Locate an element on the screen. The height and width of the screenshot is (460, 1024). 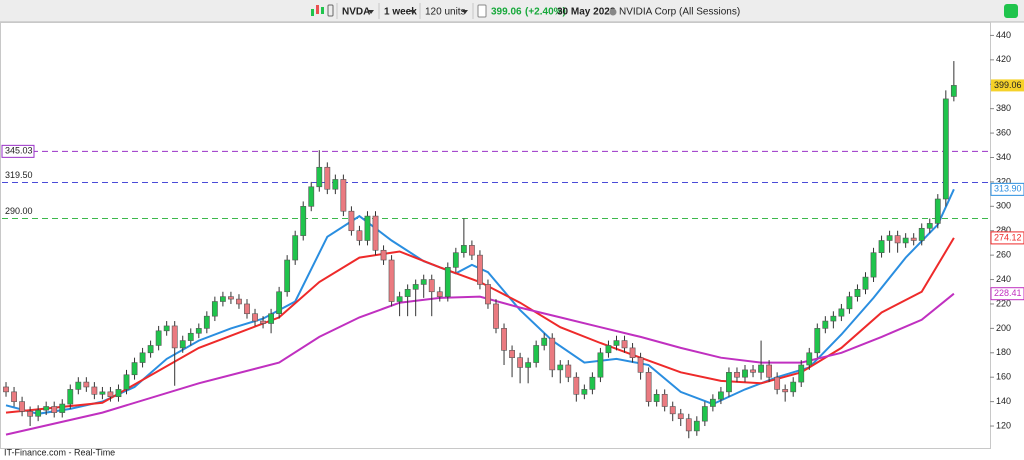
y-tick-label: 320 is located at coordinates (1003, 181).